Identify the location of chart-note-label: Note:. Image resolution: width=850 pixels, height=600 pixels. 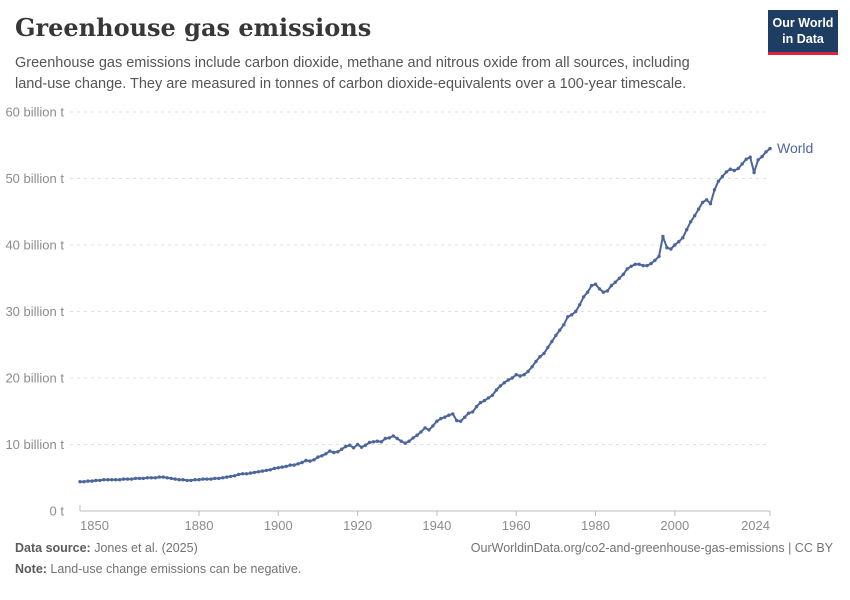
(31, 569).